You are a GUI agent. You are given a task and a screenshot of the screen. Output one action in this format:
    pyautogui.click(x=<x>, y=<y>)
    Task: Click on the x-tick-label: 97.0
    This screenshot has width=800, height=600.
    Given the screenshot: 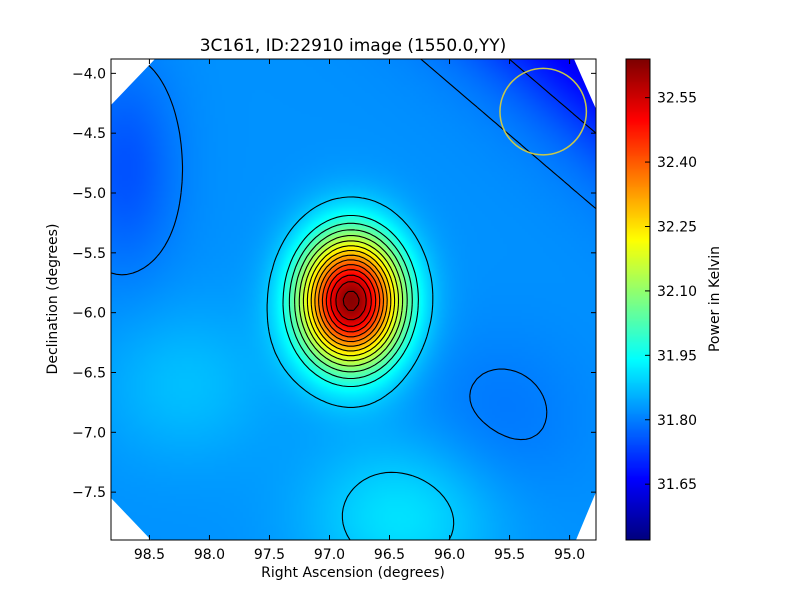 What is the action you would take?
    pyautogui.click(x=329, y=555)
    